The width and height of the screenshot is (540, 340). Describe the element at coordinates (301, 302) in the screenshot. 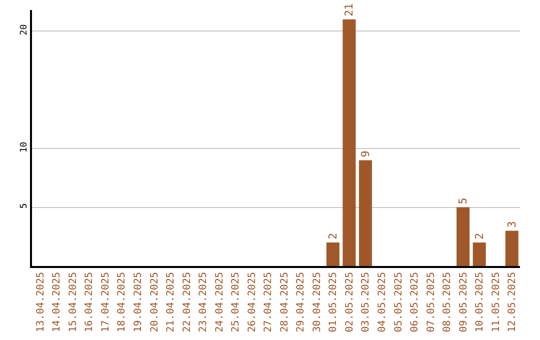

I see `x-tick-label: 29.04.2025` at that location.